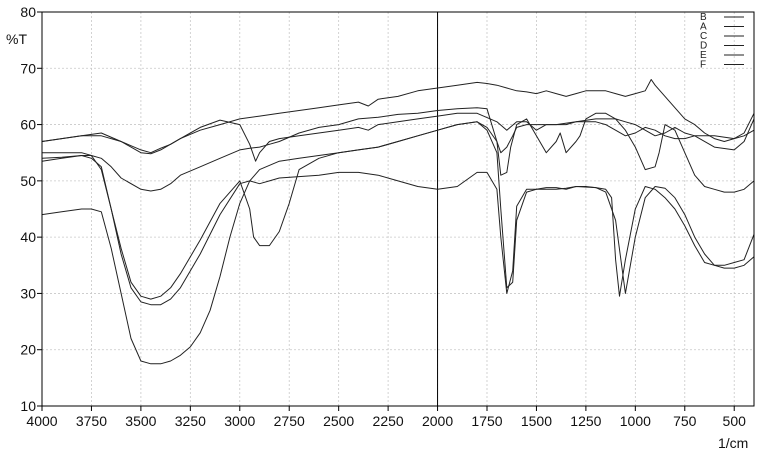 The width and height of the screenshot is (762, 455). Describe the element at coordinates (190, 421) in the screenshot. I see `x-tick-label: 3250` at that location.